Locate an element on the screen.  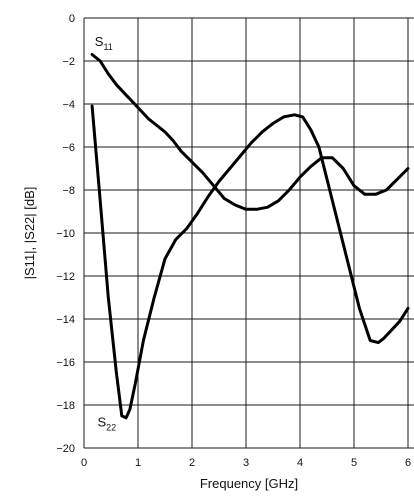
y-tick-label: 0 is located at coordinates (72, 19).